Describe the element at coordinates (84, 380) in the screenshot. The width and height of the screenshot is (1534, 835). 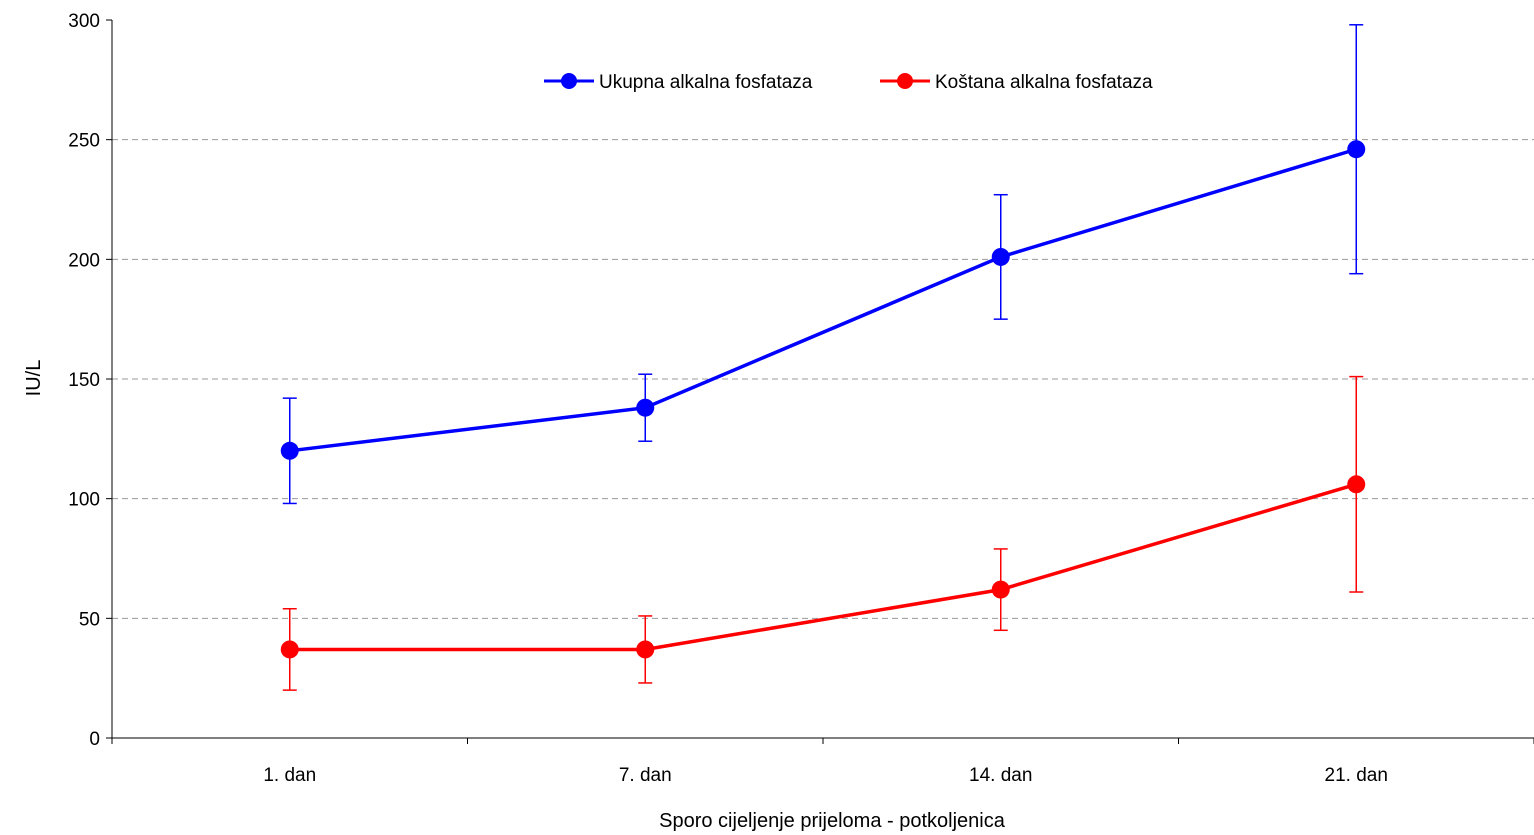
I see `y-tick-label-3: 150` at that location.